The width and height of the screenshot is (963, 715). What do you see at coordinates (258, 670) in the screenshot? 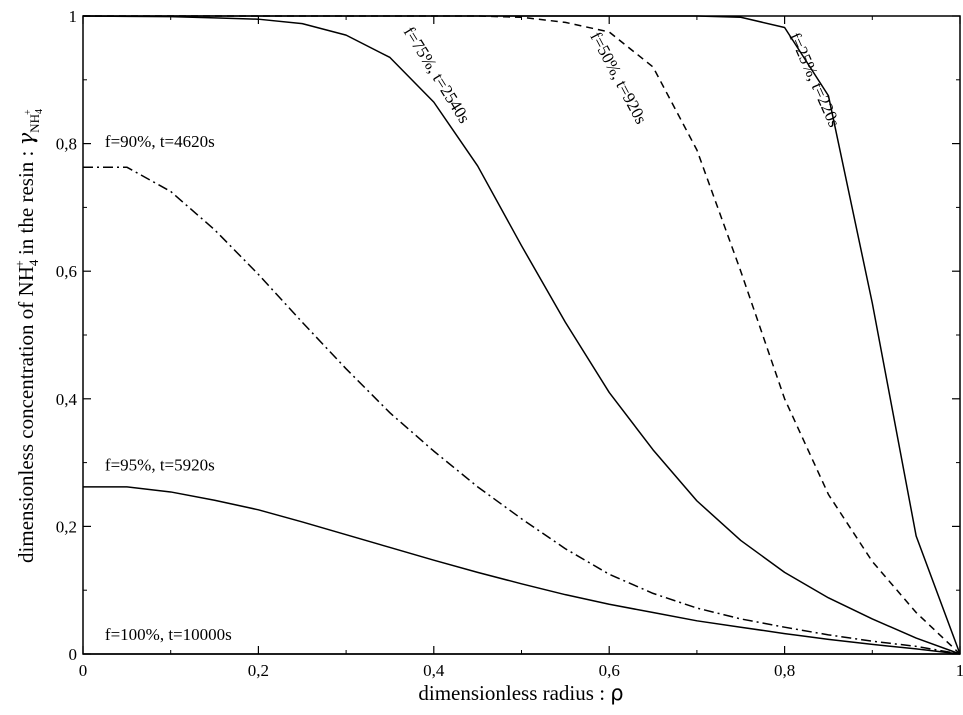
I see `x-tick-label: 0,2` at bounding box center [258, 670].